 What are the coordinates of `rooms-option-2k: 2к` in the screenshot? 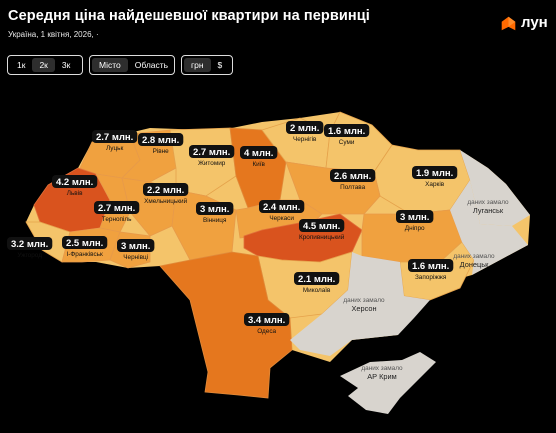 It's located at (43, 65).